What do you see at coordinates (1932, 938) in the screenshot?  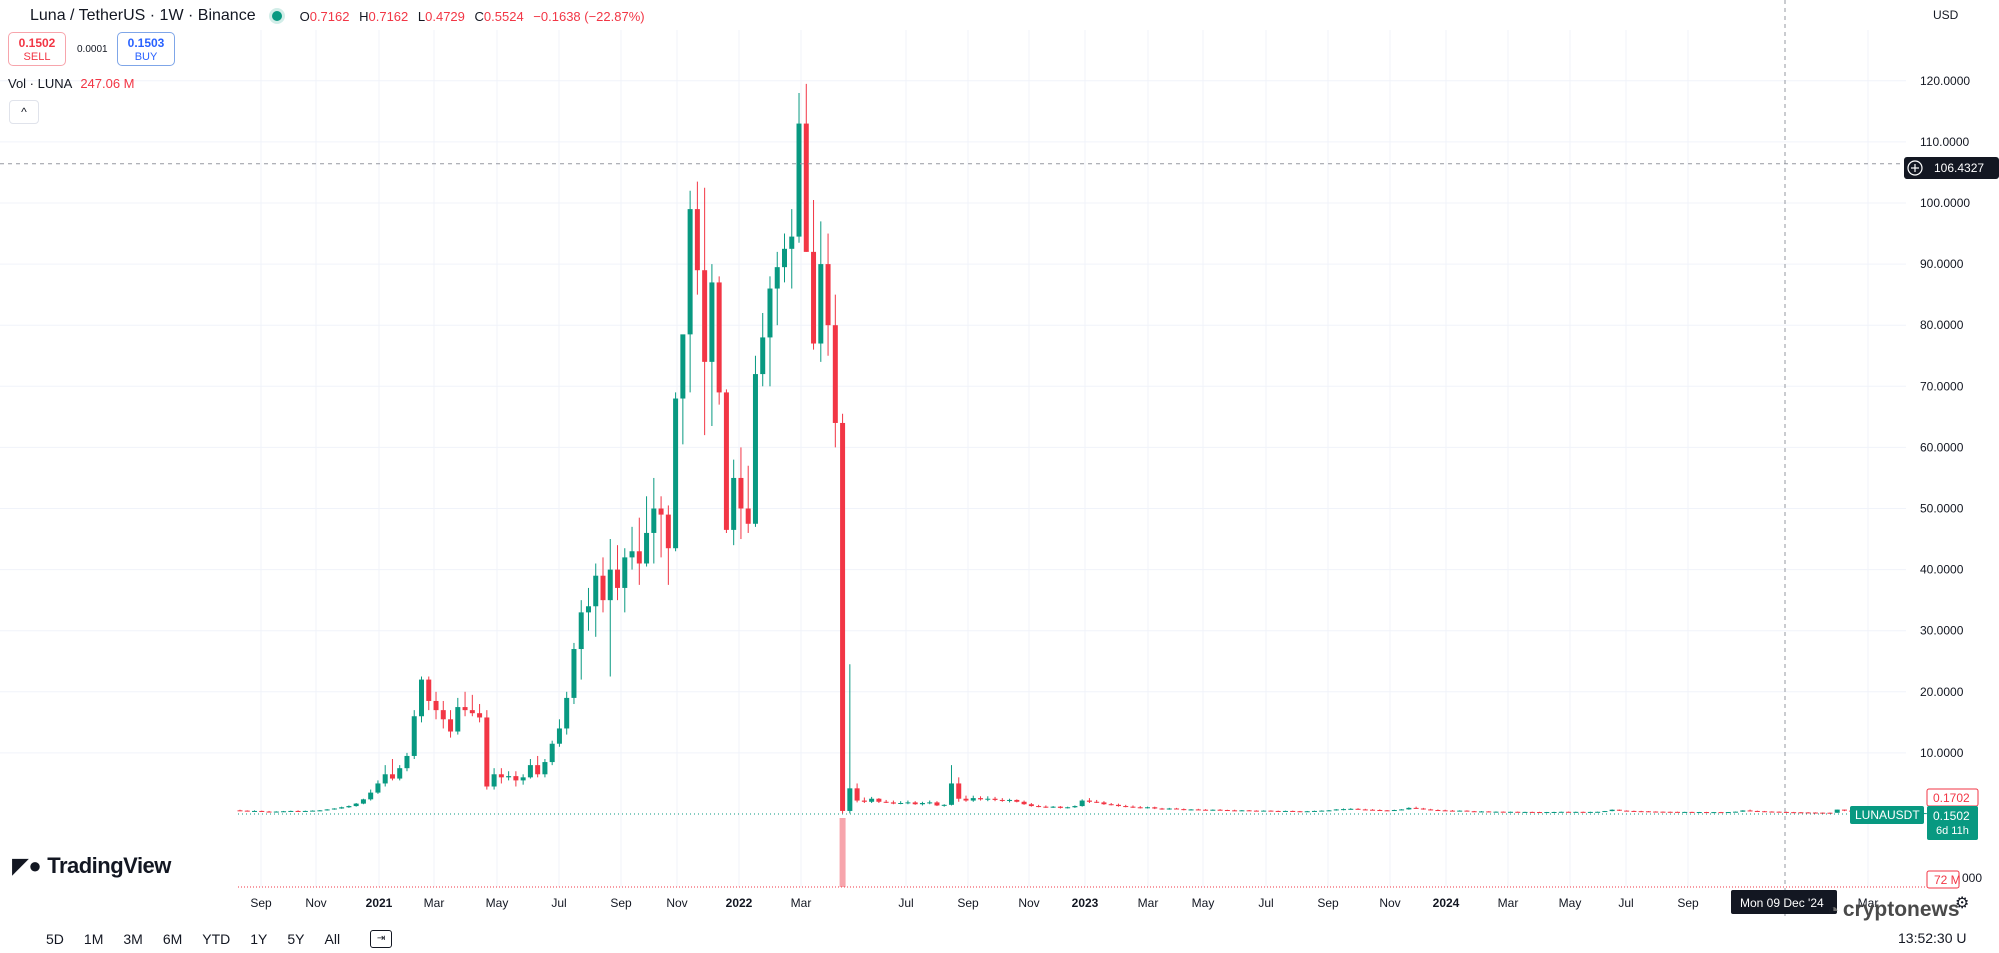 I see `clock: 13:52:30 U` at bounding box center [1932, 938].